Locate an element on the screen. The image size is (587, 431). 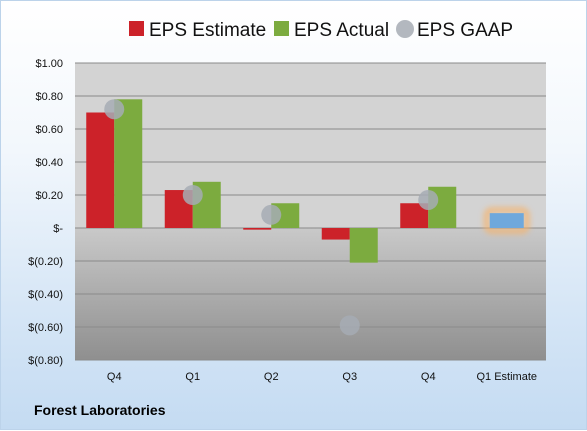
y-tick-label: $(0.60) is located at coordinates (45, 328).